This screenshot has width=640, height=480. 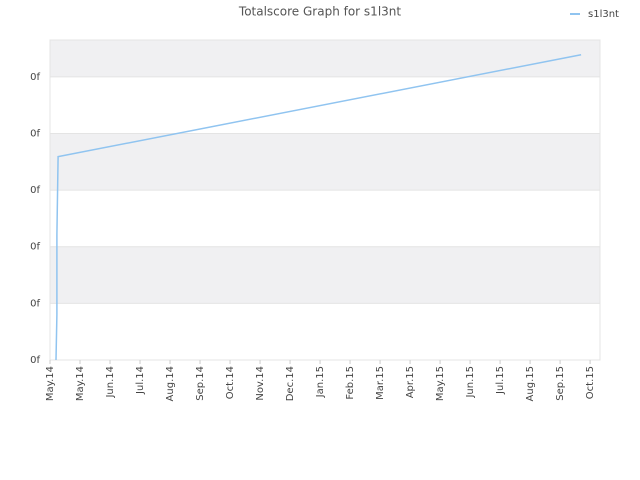 I want to click on legend-label: s1l3nt, so click(x=603, y=14).